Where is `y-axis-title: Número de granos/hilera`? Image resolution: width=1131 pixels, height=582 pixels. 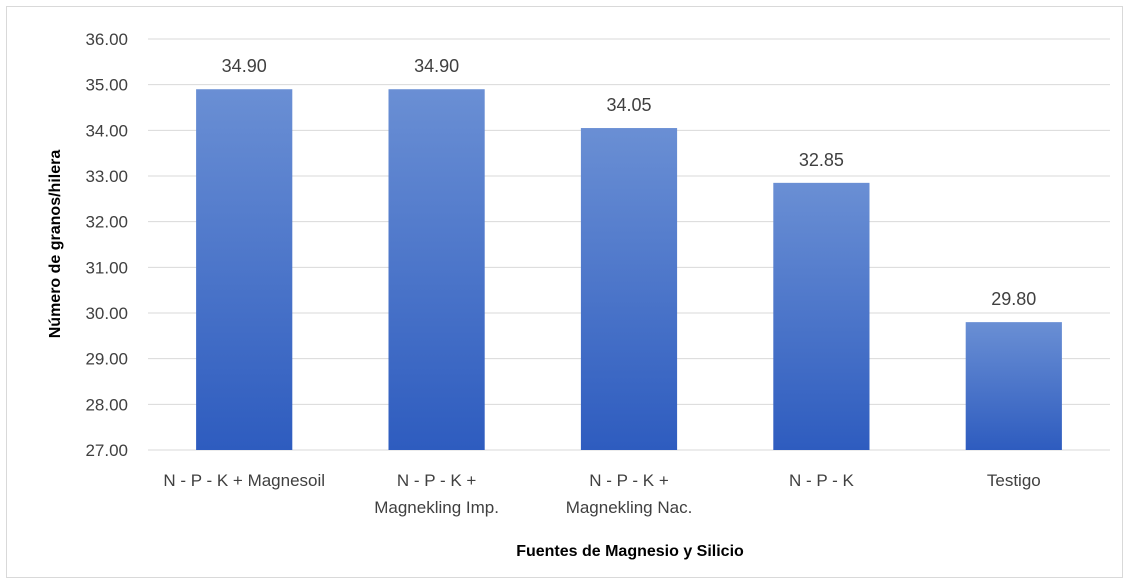
y-axis-title: Número de granos/hilera is located at coordinates (55, 244).